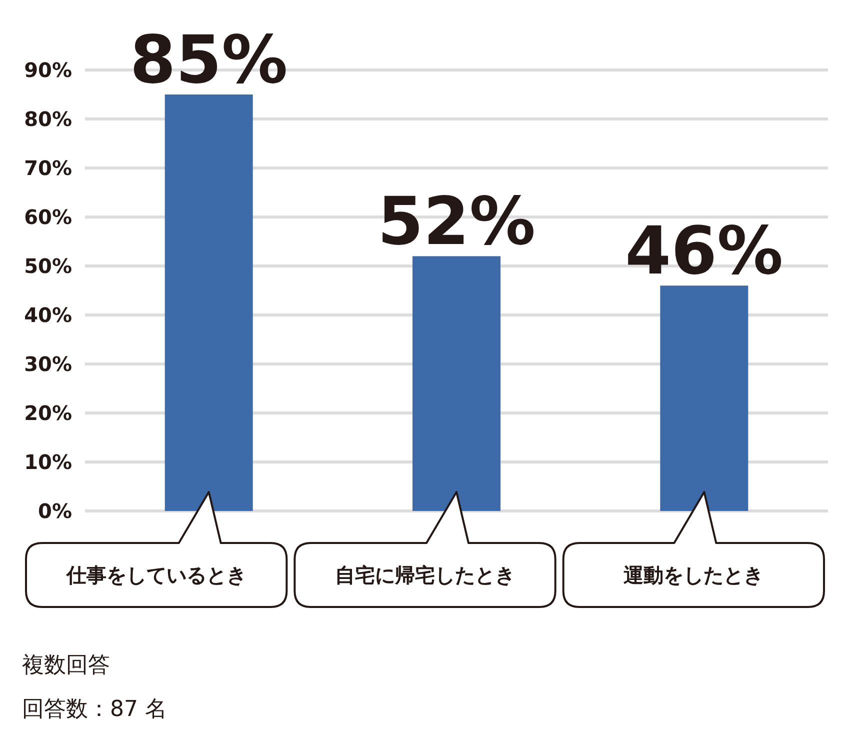  Describe the element at coordinates (704, 251) in the screenshot. I see `data-label: 46%` at that location.